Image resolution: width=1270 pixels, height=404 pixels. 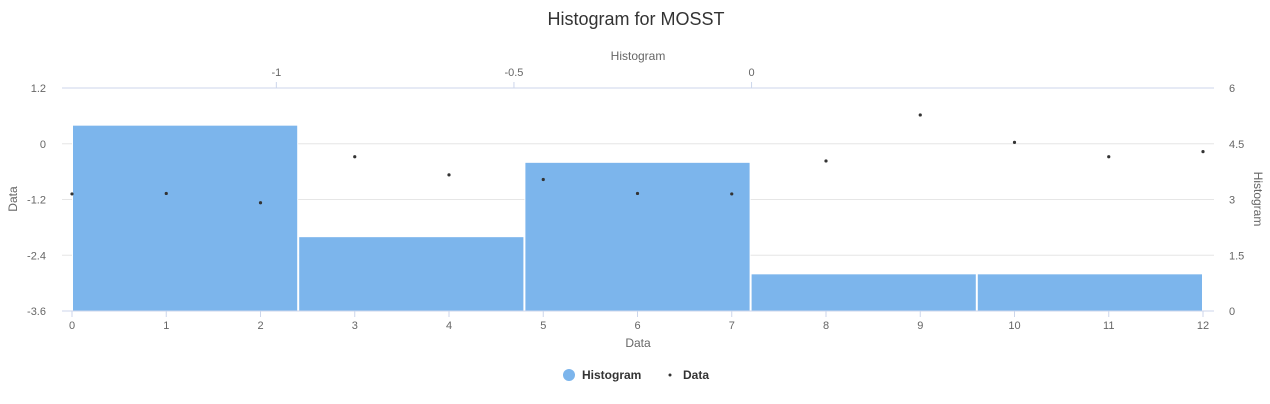 What do you see at coordinates (670, 375) in the screenshot?
I see `legend-data-symbol` at bounding box center [670, 375].